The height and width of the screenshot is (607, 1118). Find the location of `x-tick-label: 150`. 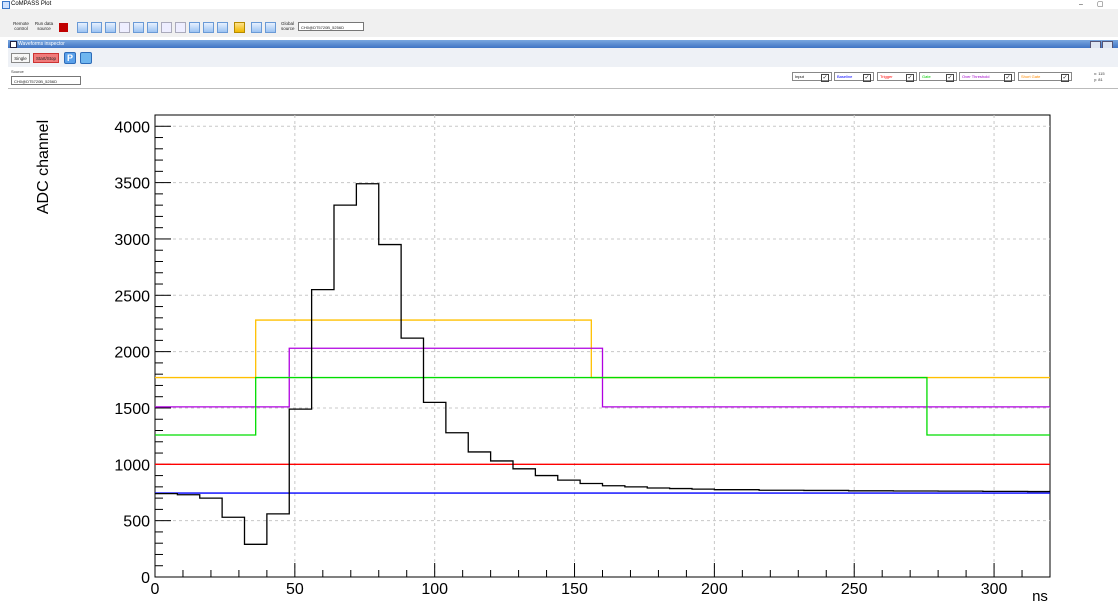

x-tick-label: 150 is located at coordinates (574, 589).